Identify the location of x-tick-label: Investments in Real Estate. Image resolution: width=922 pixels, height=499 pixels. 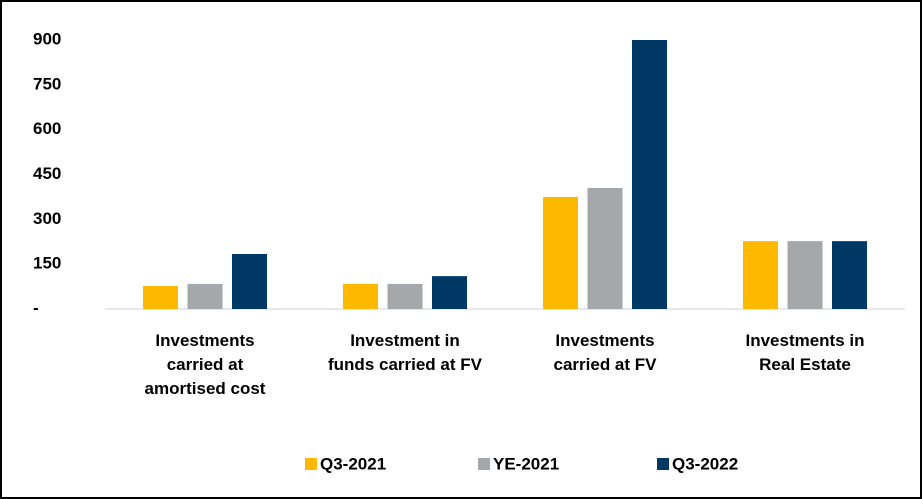
(805, 352).